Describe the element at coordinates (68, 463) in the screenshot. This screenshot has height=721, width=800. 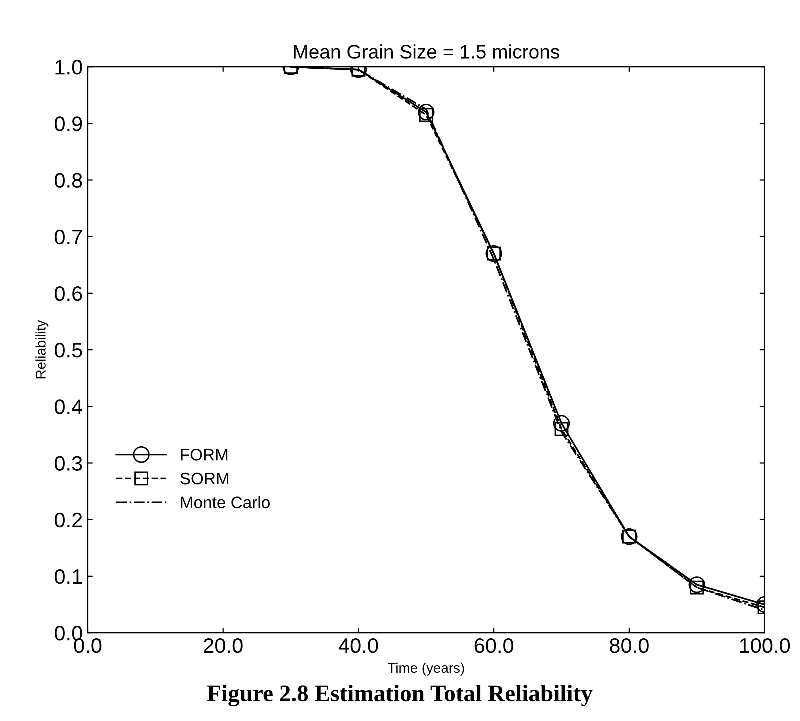
I see `y-tick-label: 0.3` at that location.